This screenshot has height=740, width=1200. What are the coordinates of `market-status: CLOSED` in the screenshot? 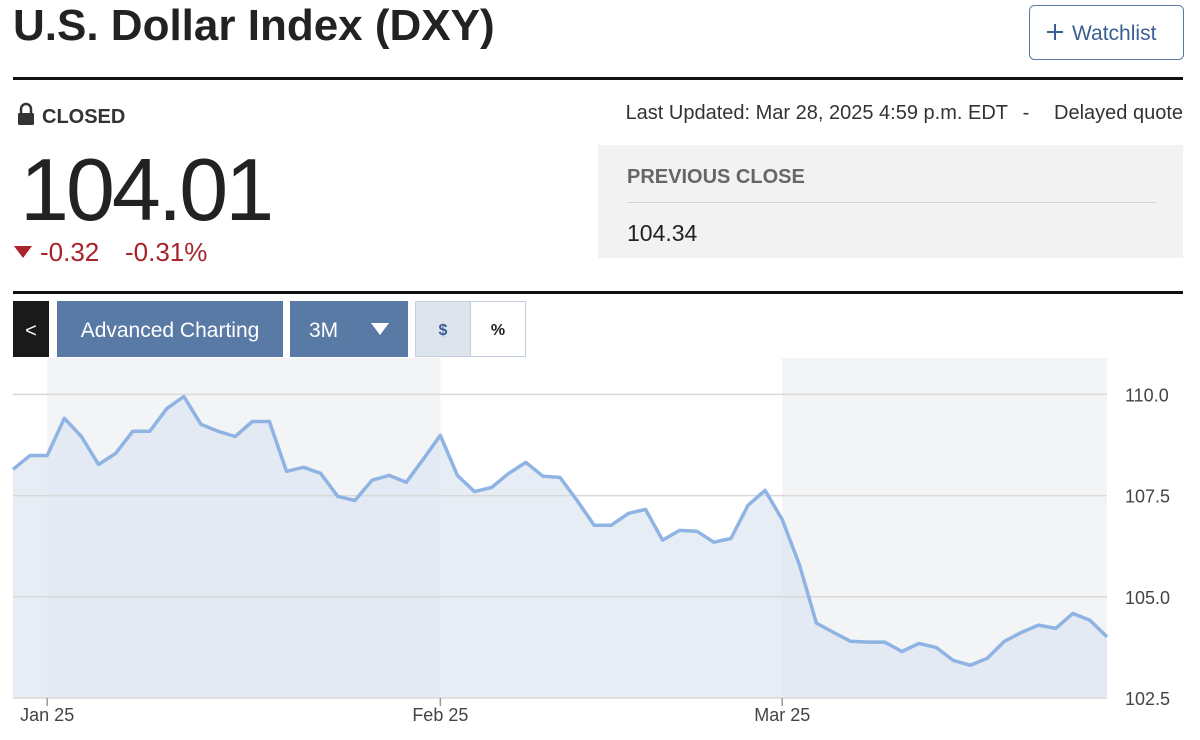 It's located at (83, 117).